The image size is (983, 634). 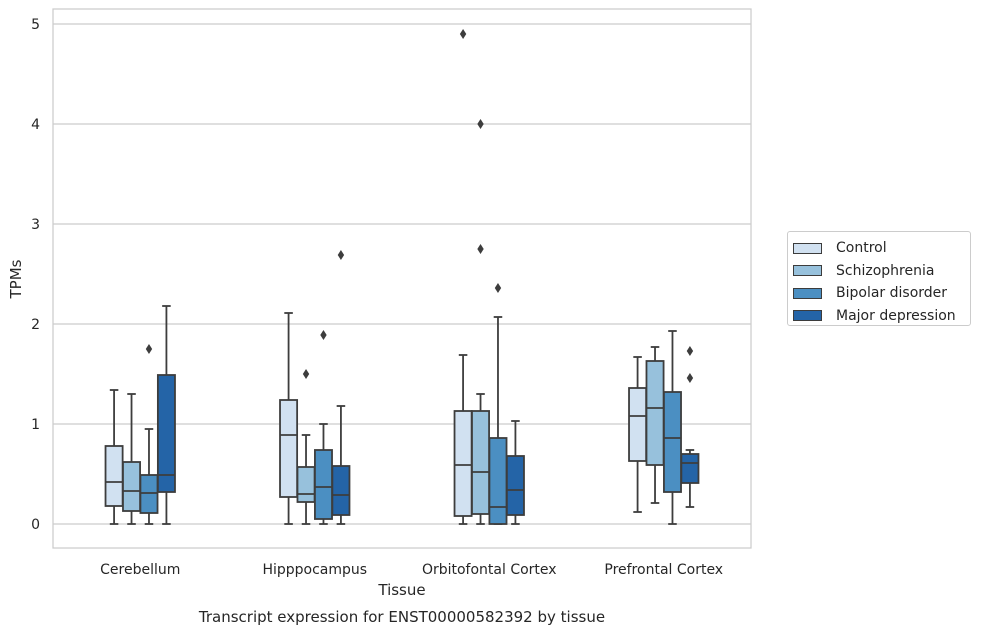 What do you see at coordinates (35, 425) in the screenshot?
I see `y-tick-label: 1` at bounding box center [35, 425].